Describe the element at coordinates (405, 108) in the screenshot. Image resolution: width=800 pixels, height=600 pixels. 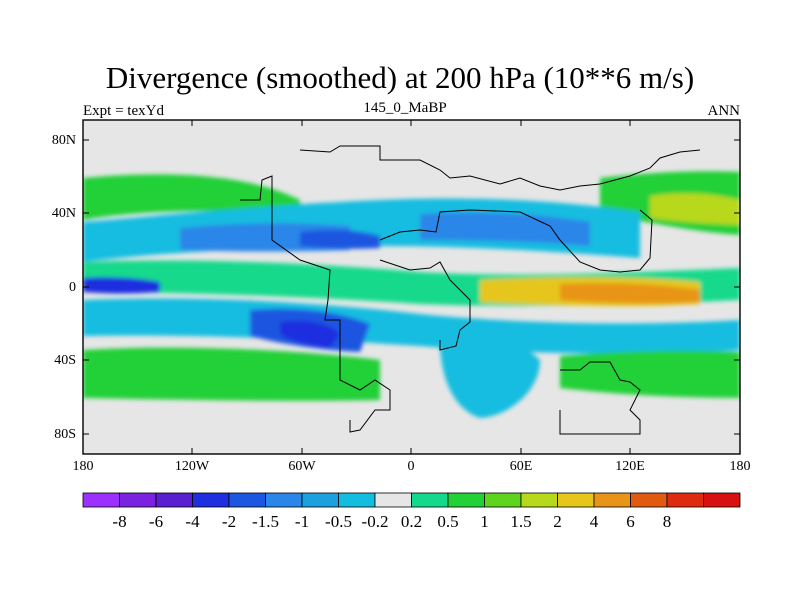
I see `run-label: 145_0_MaBP` at that location.